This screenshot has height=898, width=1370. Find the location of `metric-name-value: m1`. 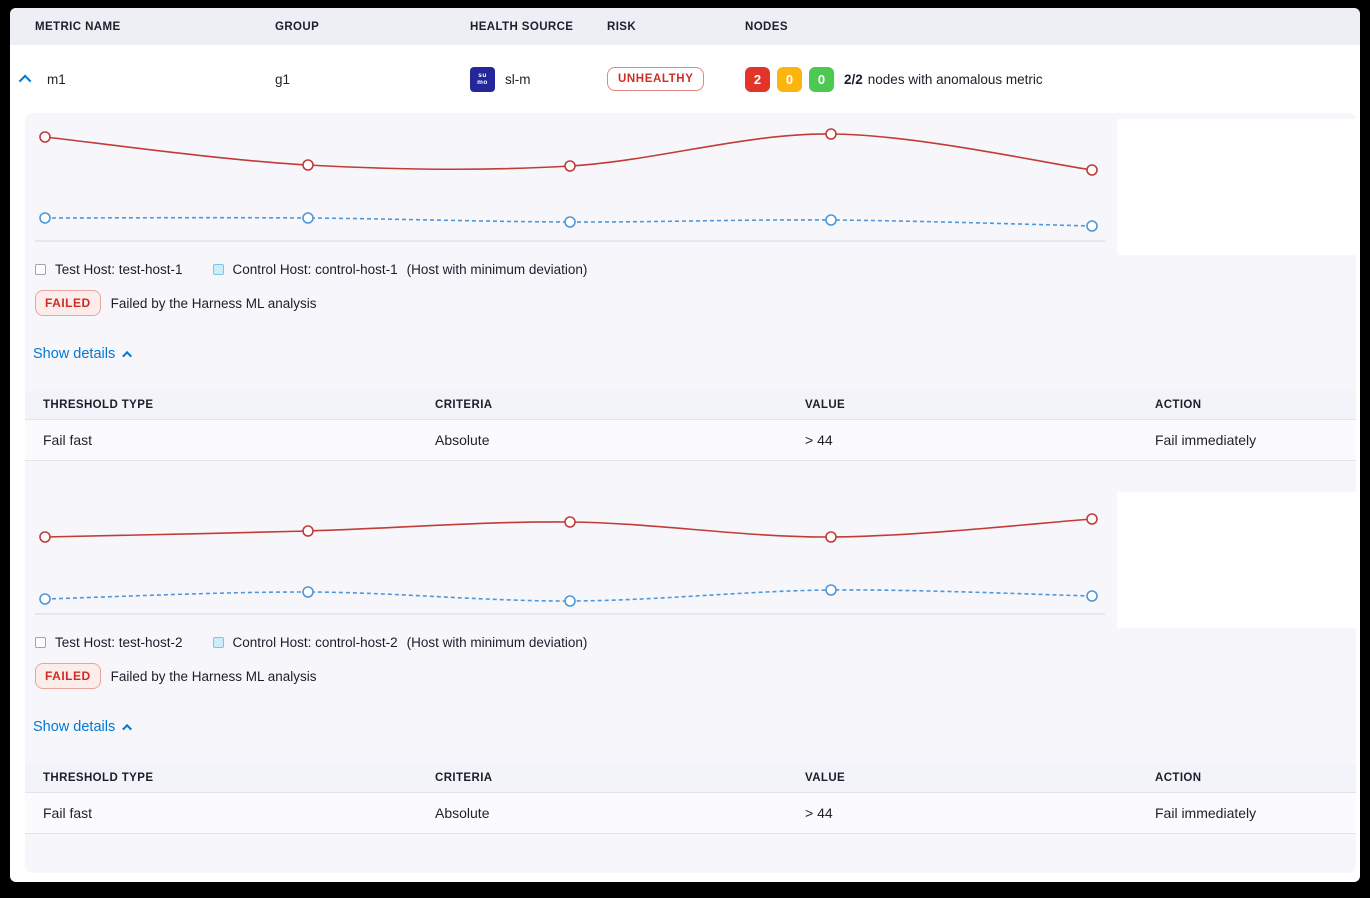

metric-name-value: m1 is located at coordinates (56, 79).